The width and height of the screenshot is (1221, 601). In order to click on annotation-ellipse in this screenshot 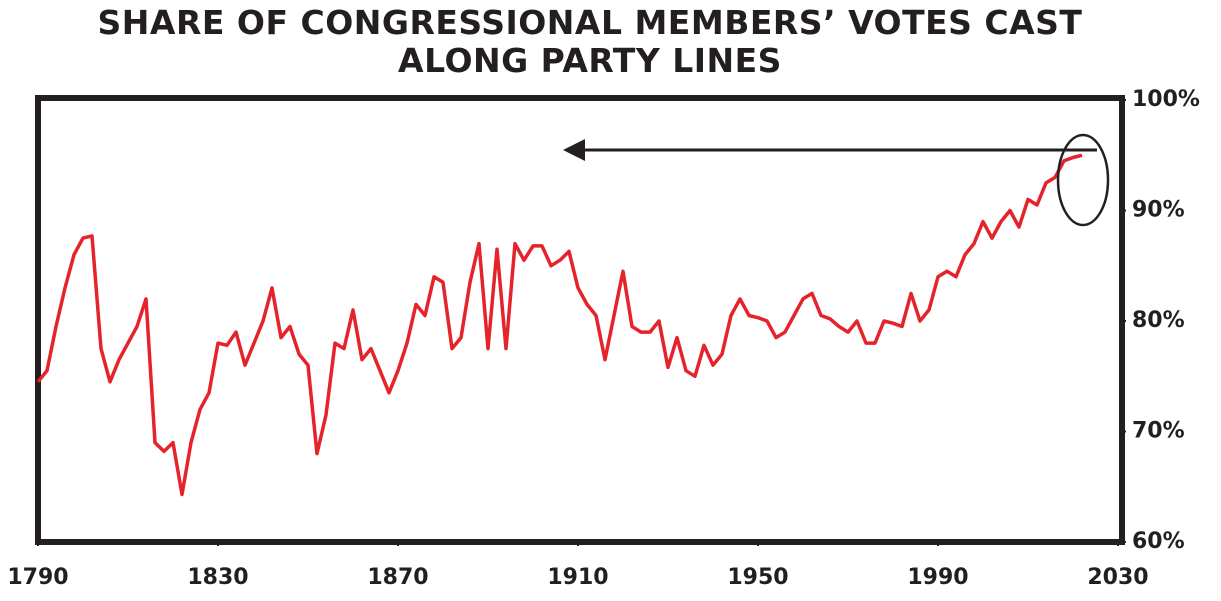, I will do `click(1083, 180)`.